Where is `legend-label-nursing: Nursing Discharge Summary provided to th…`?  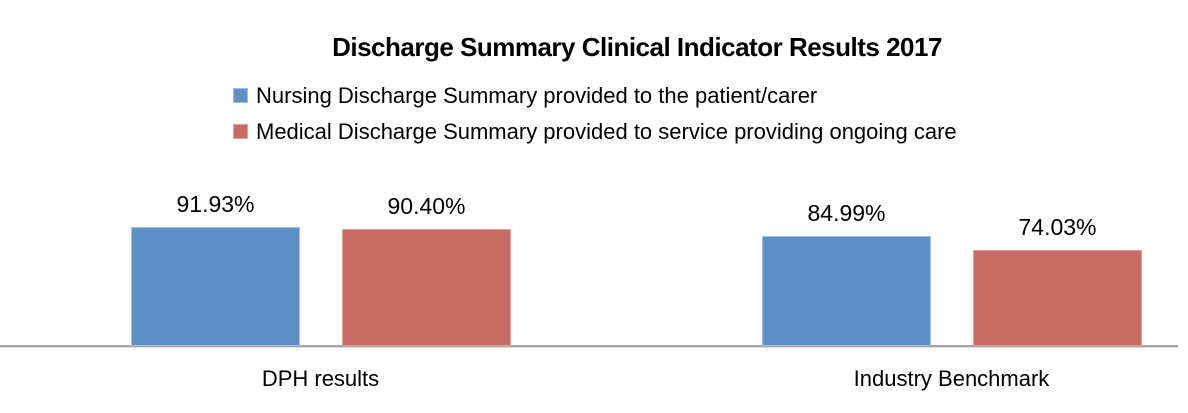
legend-label-nursing: Nursing Discharge Summary provided to th… is located at coordinates (537, 95).